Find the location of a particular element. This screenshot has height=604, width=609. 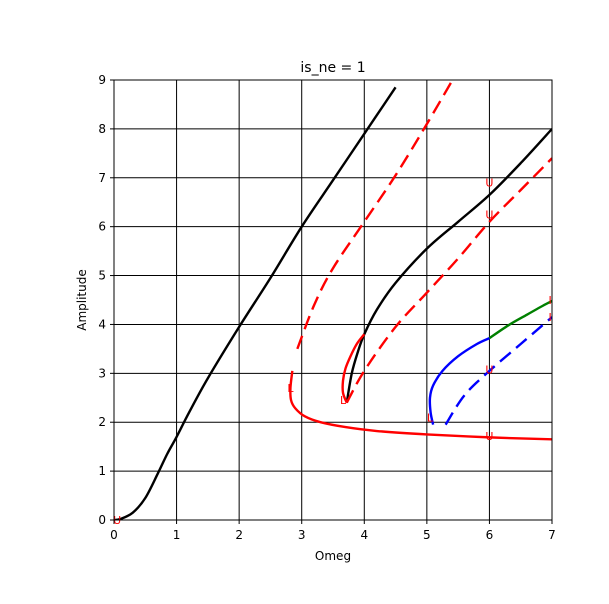

x-tick-label: 4 is located at coordinates (364, 535).